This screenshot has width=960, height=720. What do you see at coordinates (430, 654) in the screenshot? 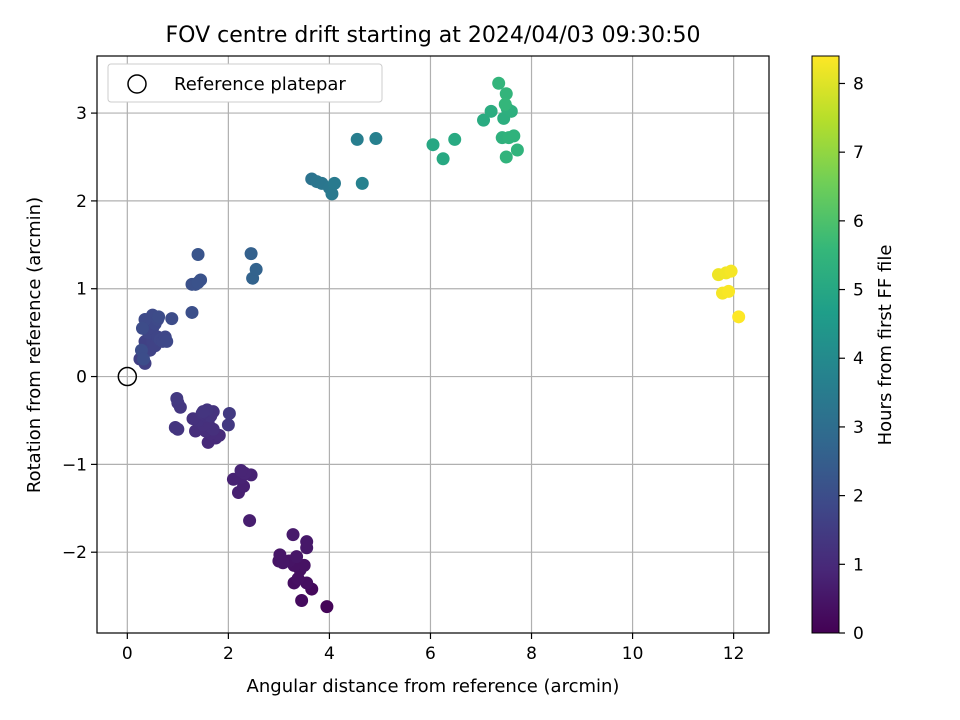
I see `x-tick-label: 6` at bounding box center [430, 654].